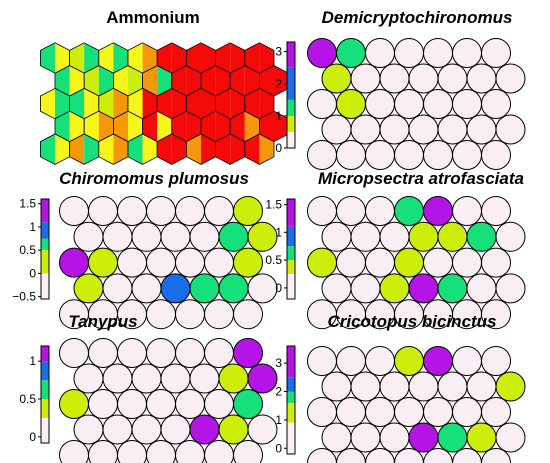 This screenshot has height=463, width=550. Describe the element at coordinates (278, 84) in the screenshot. I see `colorbar-tick-label: 2` at that location.